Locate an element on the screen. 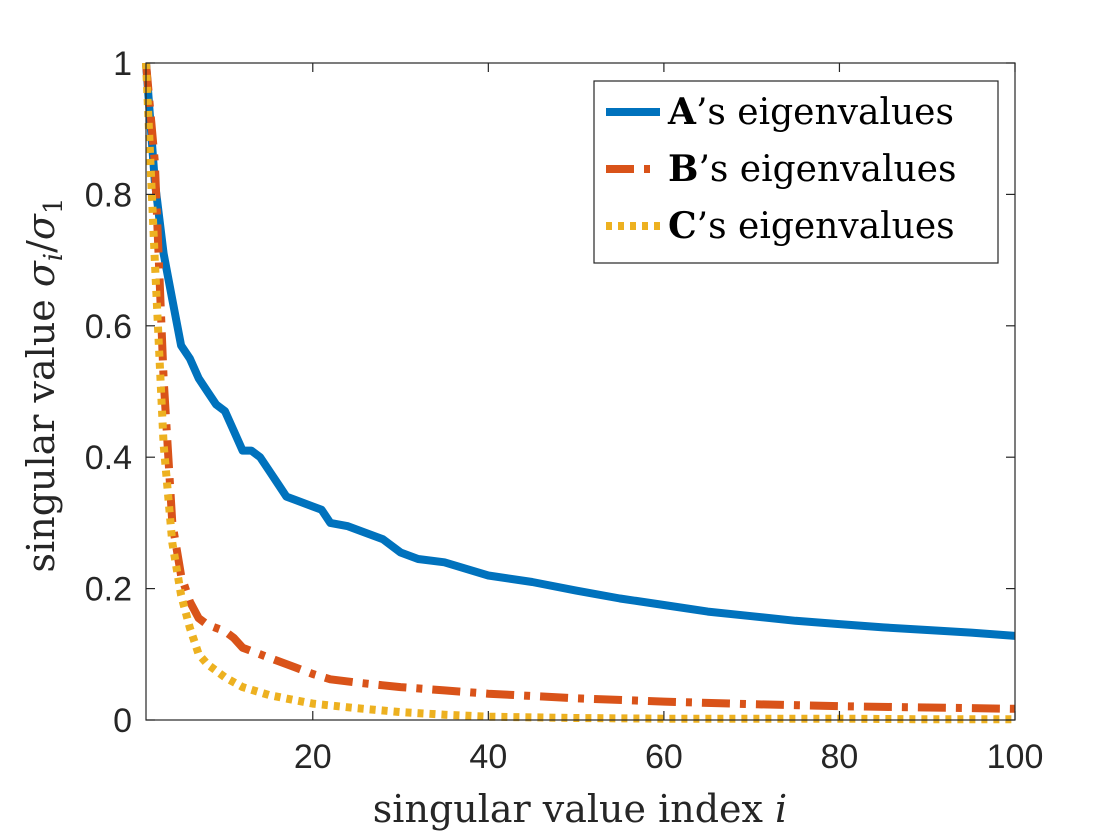 The height and width of the screenshot is (840, 1120). y-axis-title: singular value σi/σ1 is located at coordinates (44, 385).